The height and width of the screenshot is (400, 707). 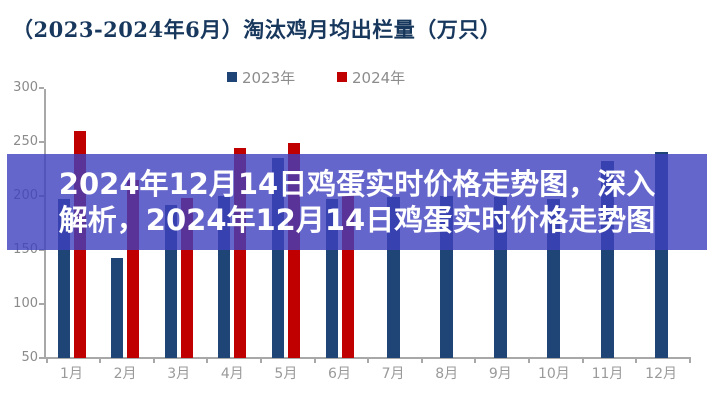 What do you see at coordinates (29, 357) in the screenshot?
I see `y-axis-label-50: 50` at bounding box center [29, 357].